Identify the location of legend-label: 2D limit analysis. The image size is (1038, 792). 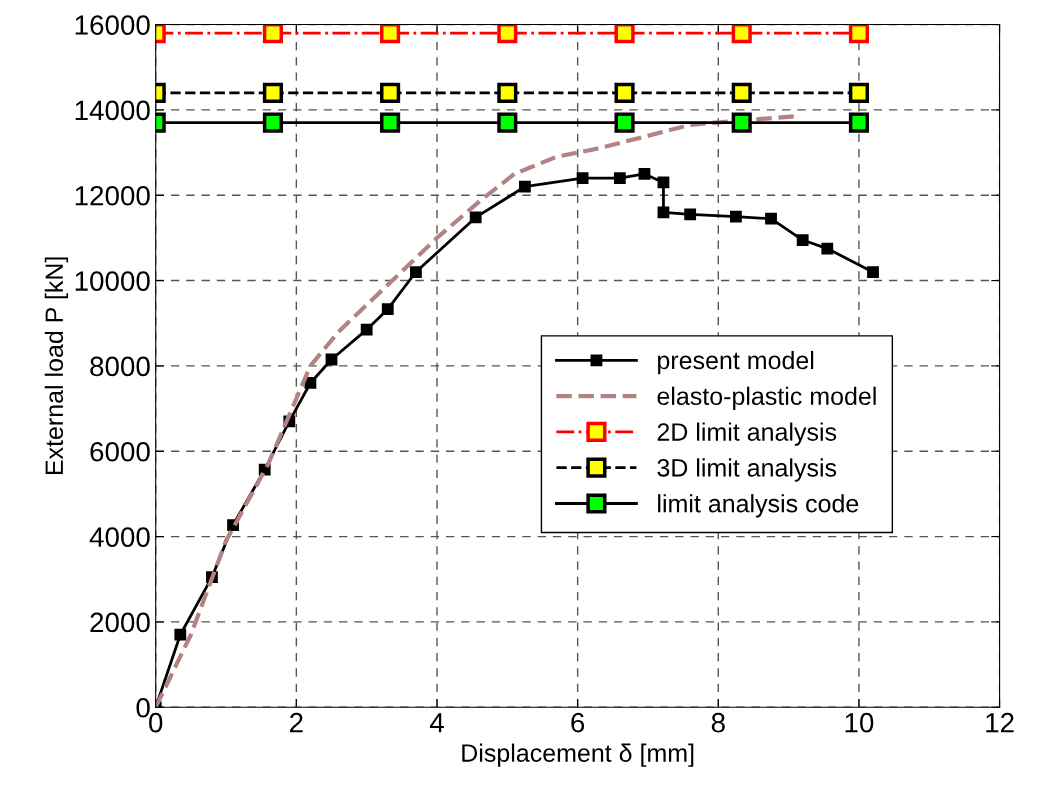
(747, 434).